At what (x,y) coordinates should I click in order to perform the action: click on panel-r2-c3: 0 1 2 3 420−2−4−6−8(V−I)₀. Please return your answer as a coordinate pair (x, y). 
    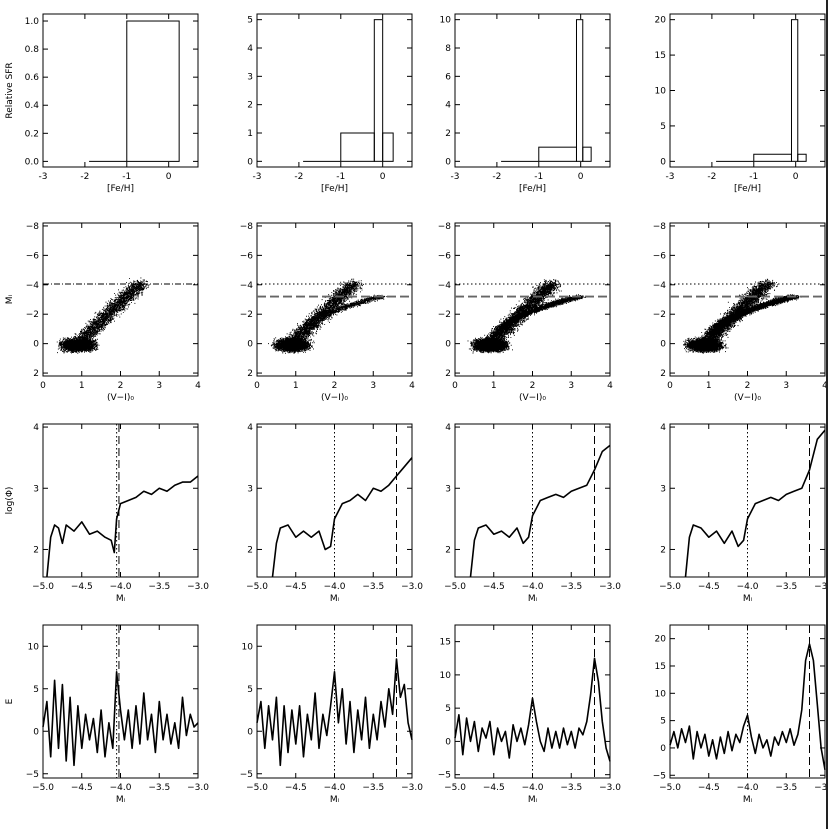
    Looking at the image, I should click on (525, 312).